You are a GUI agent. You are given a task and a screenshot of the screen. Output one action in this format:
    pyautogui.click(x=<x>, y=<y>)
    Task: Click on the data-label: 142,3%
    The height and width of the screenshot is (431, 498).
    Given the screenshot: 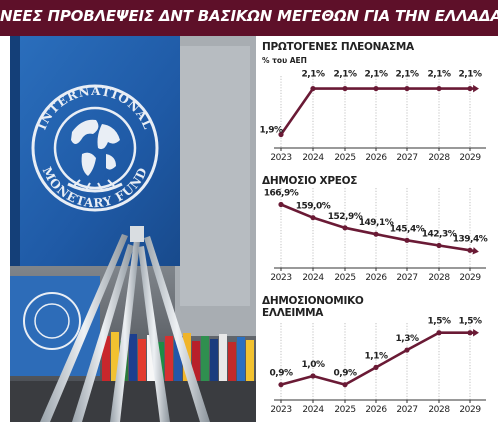 What is the action you would take?
    pyautogui.click(x=439, y=235)
    